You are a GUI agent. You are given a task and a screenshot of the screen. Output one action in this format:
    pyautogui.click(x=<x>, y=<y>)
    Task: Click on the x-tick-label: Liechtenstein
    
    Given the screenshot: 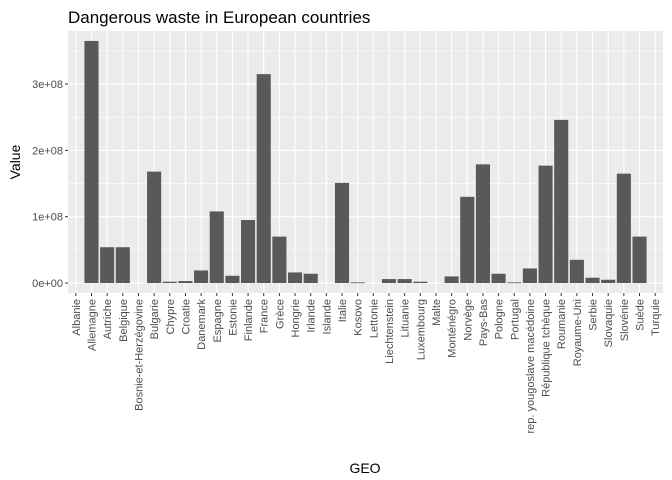 What is the action you would take?
    pyautogui.click(x=390, y=331)
    